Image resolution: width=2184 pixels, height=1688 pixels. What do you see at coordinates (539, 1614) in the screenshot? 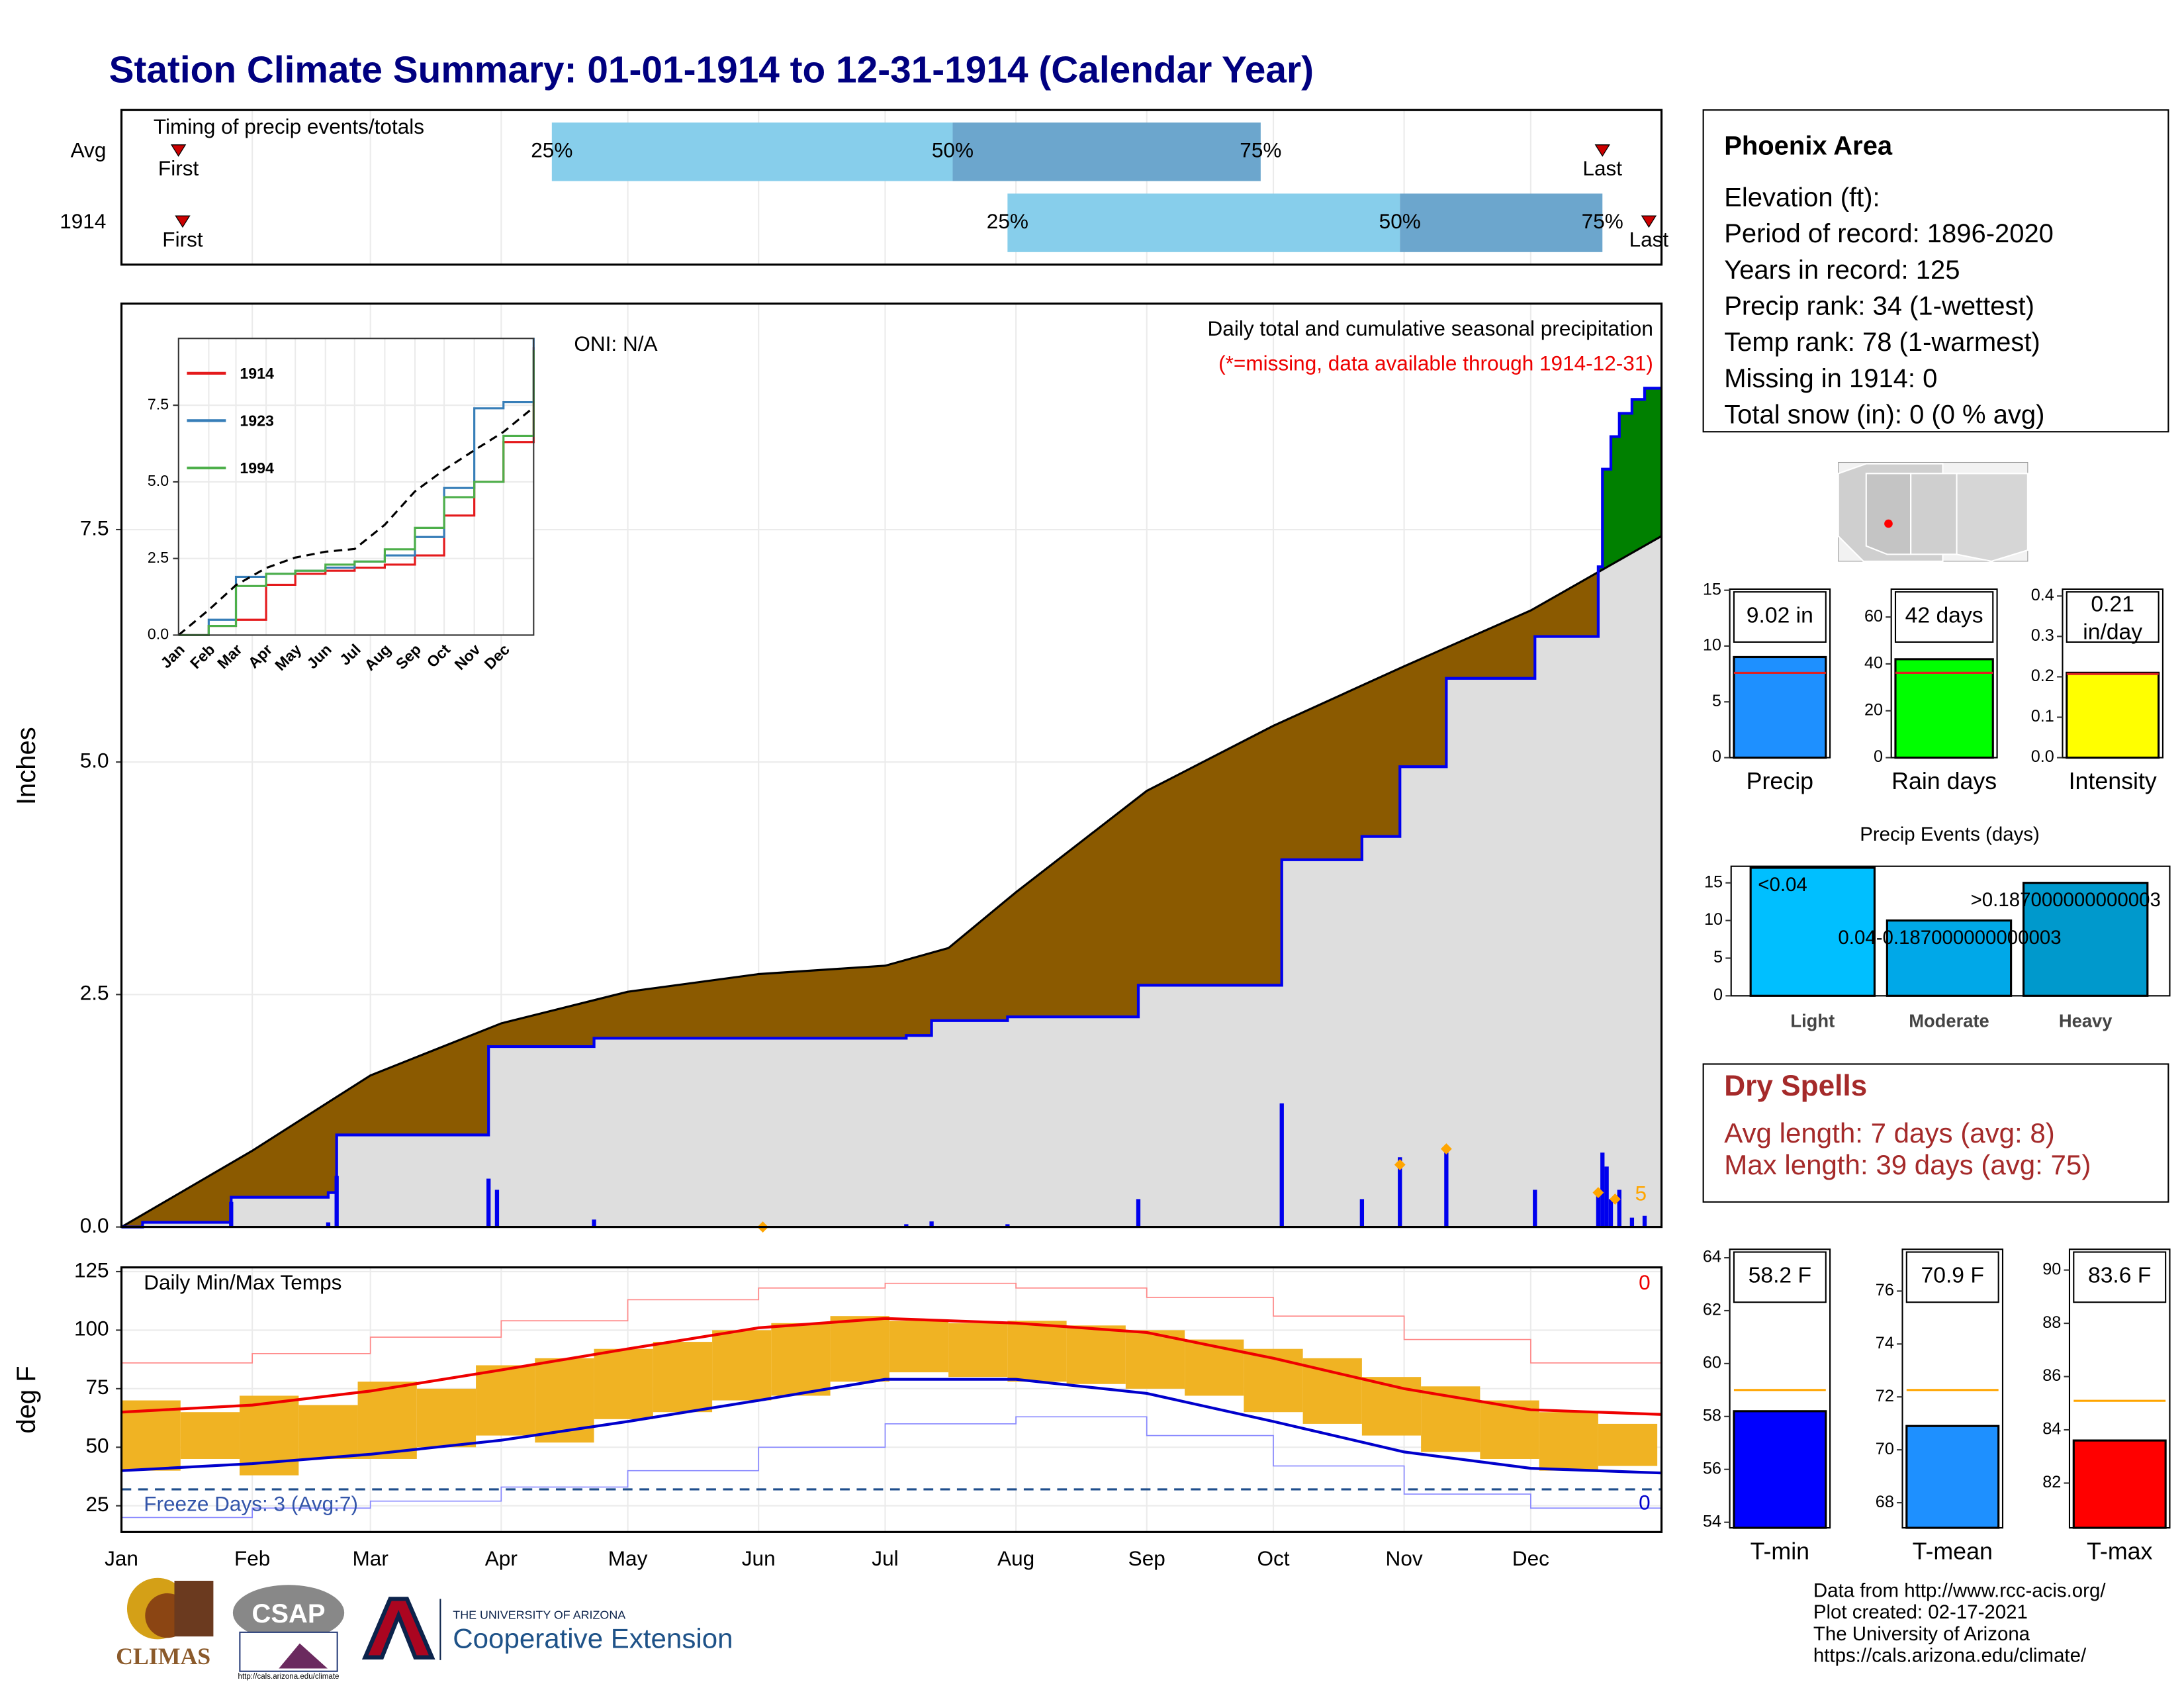
I see `university-name: THE UNIVERSITY OF ARIZONA` at bounding box center [539, 1614].